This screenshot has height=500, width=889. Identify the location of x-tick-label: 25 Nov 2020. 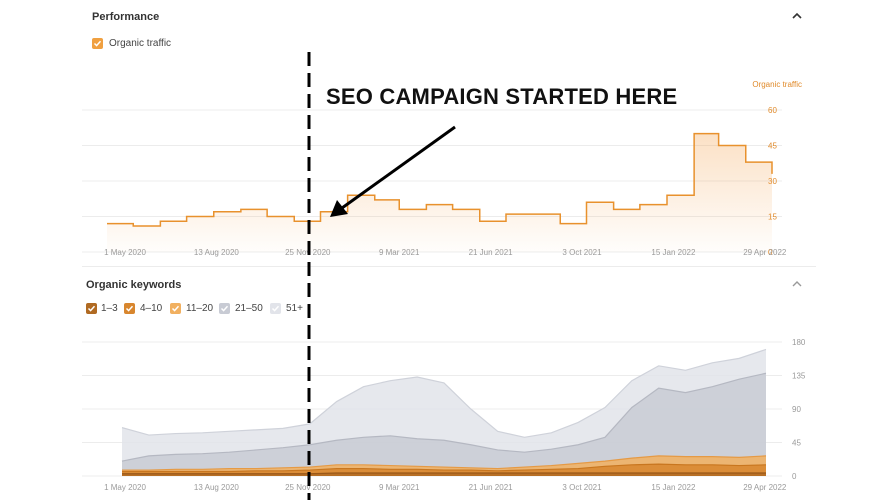
(308, 487).